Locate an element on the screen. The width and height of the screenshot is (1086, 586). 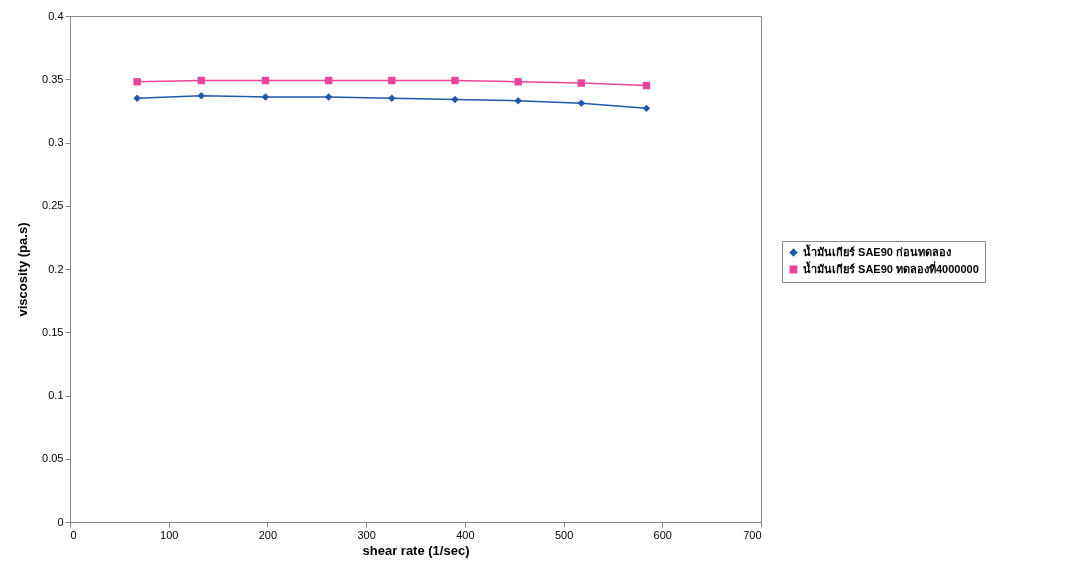
y-axis-title: viscosity (pa.s) is located at coordinates (23, 269).